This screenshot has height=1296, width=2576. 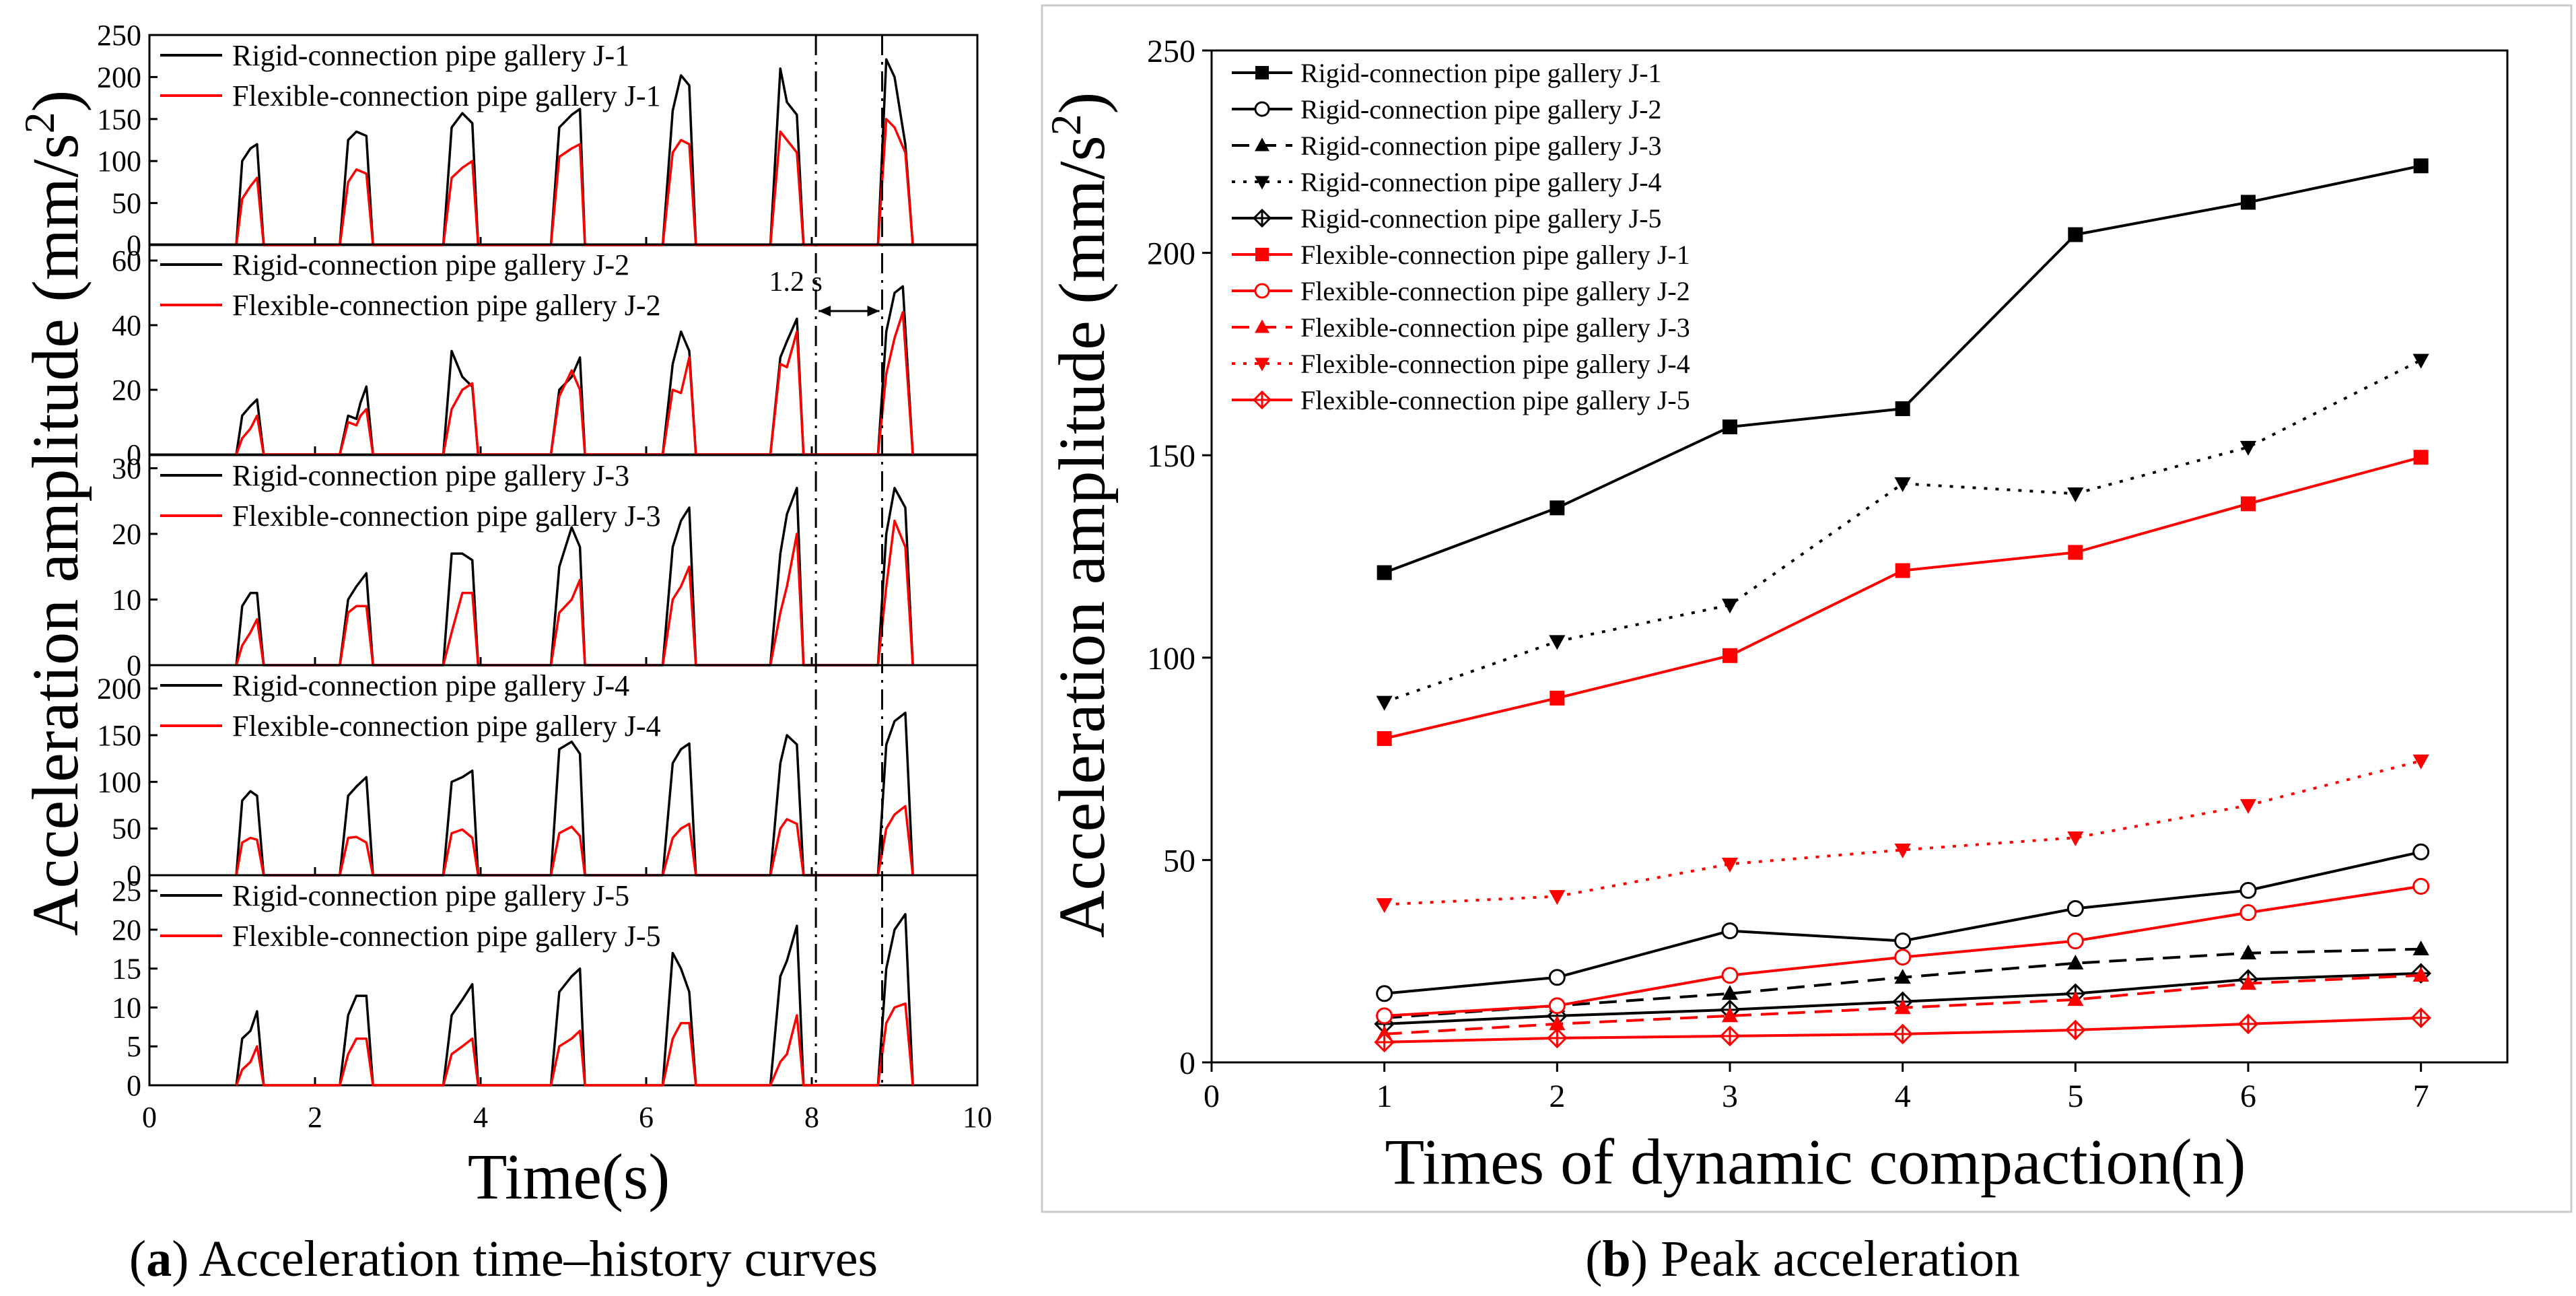 What do you see at coordinates (446, 305) in the screenshot?
I see `legend-label: Flexible-connection pipe gallery J-2` at bounding box center [446, 305].